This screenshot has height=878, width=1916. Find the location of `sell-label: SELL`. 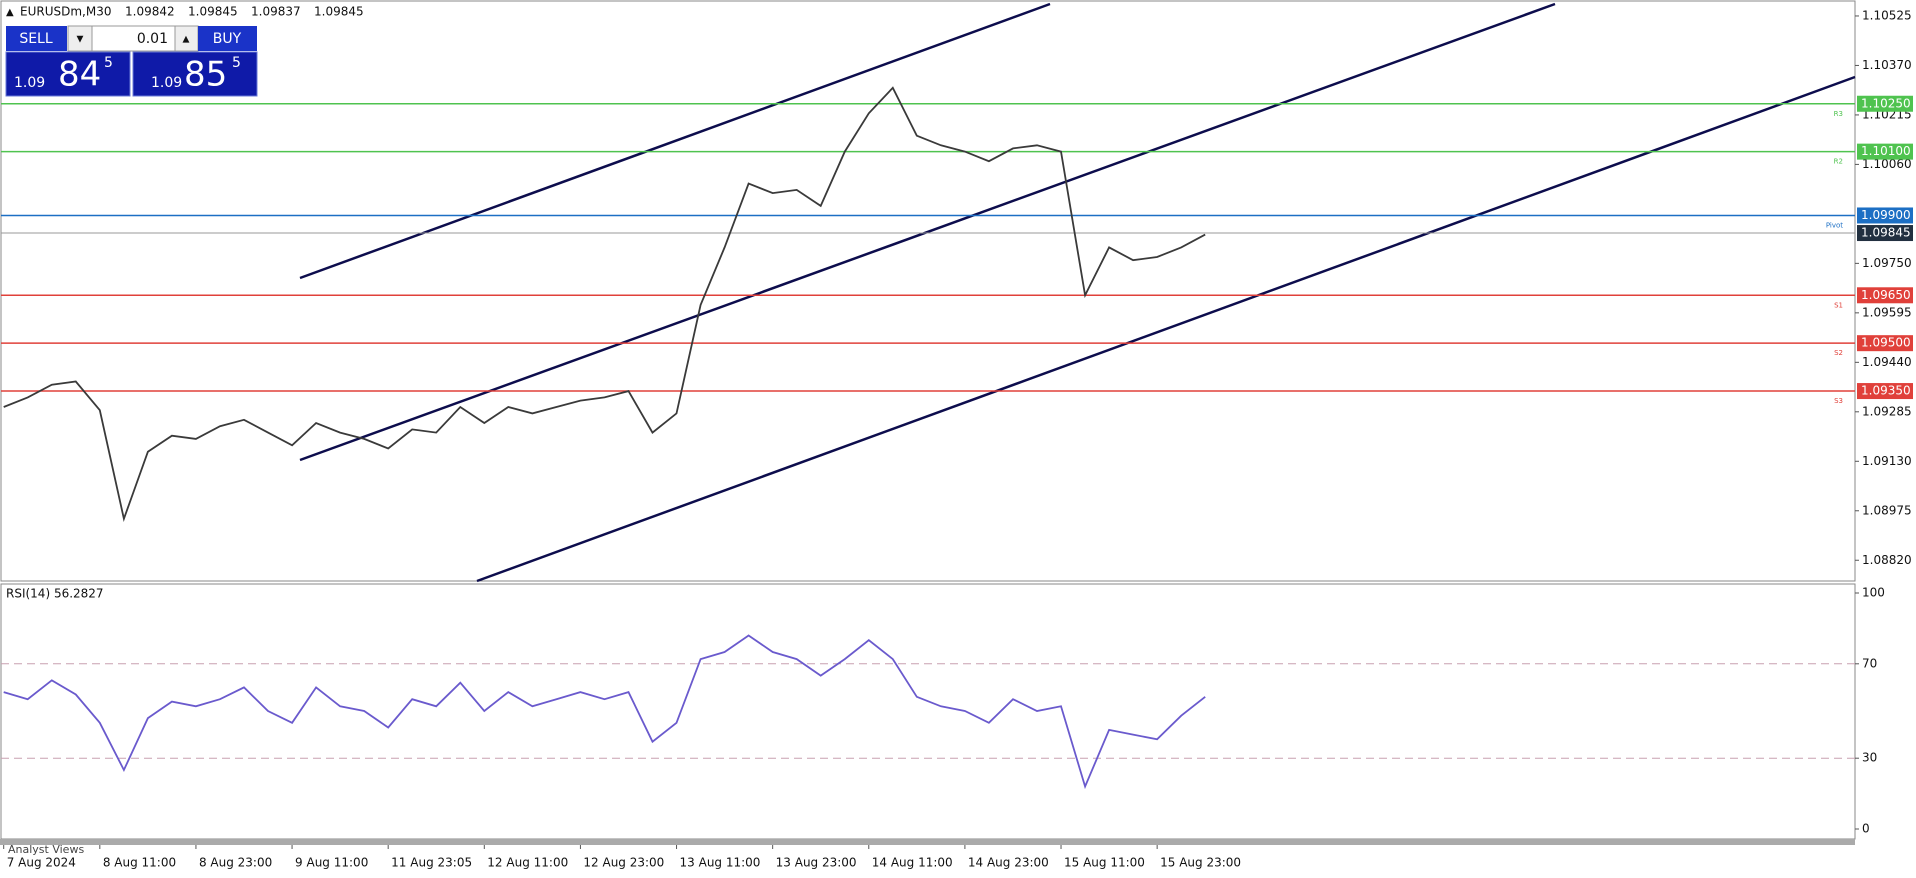

sell-label: SELL is located at coordinates (36, 39).